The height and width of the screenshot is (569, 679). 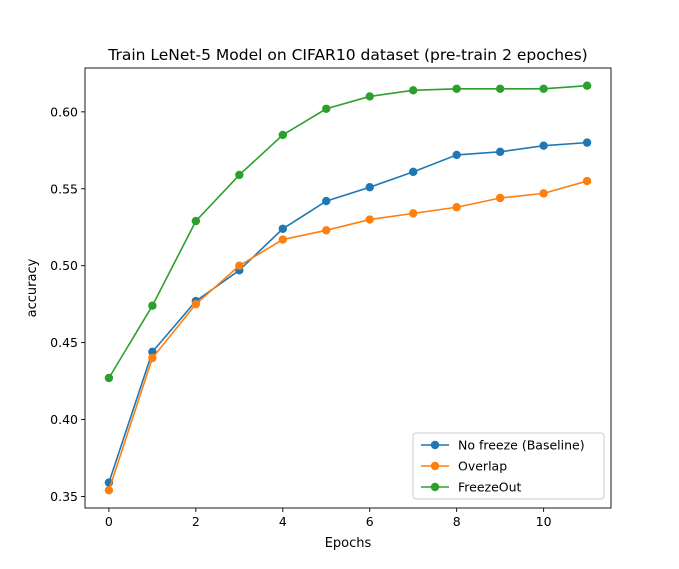 I want to click on legend-label: FreezeOut, so click(x=490, y=487).